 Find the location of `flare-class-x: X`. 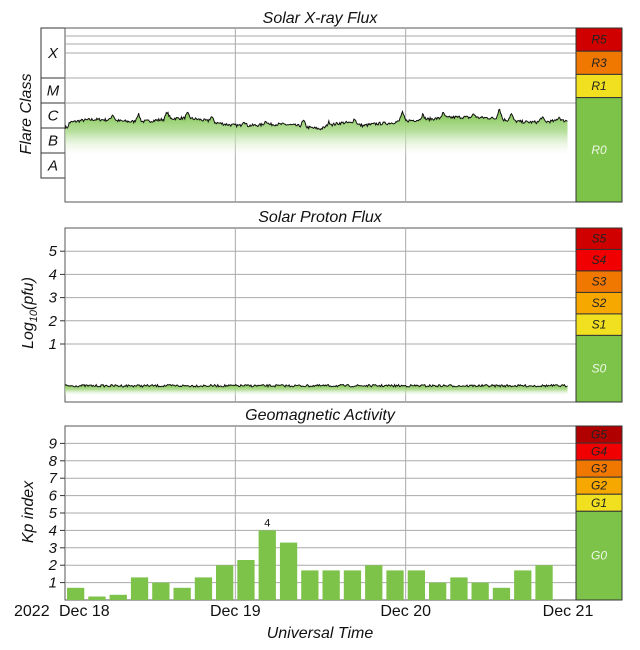

flare-class-x: X is located at coordinates (53, 53).